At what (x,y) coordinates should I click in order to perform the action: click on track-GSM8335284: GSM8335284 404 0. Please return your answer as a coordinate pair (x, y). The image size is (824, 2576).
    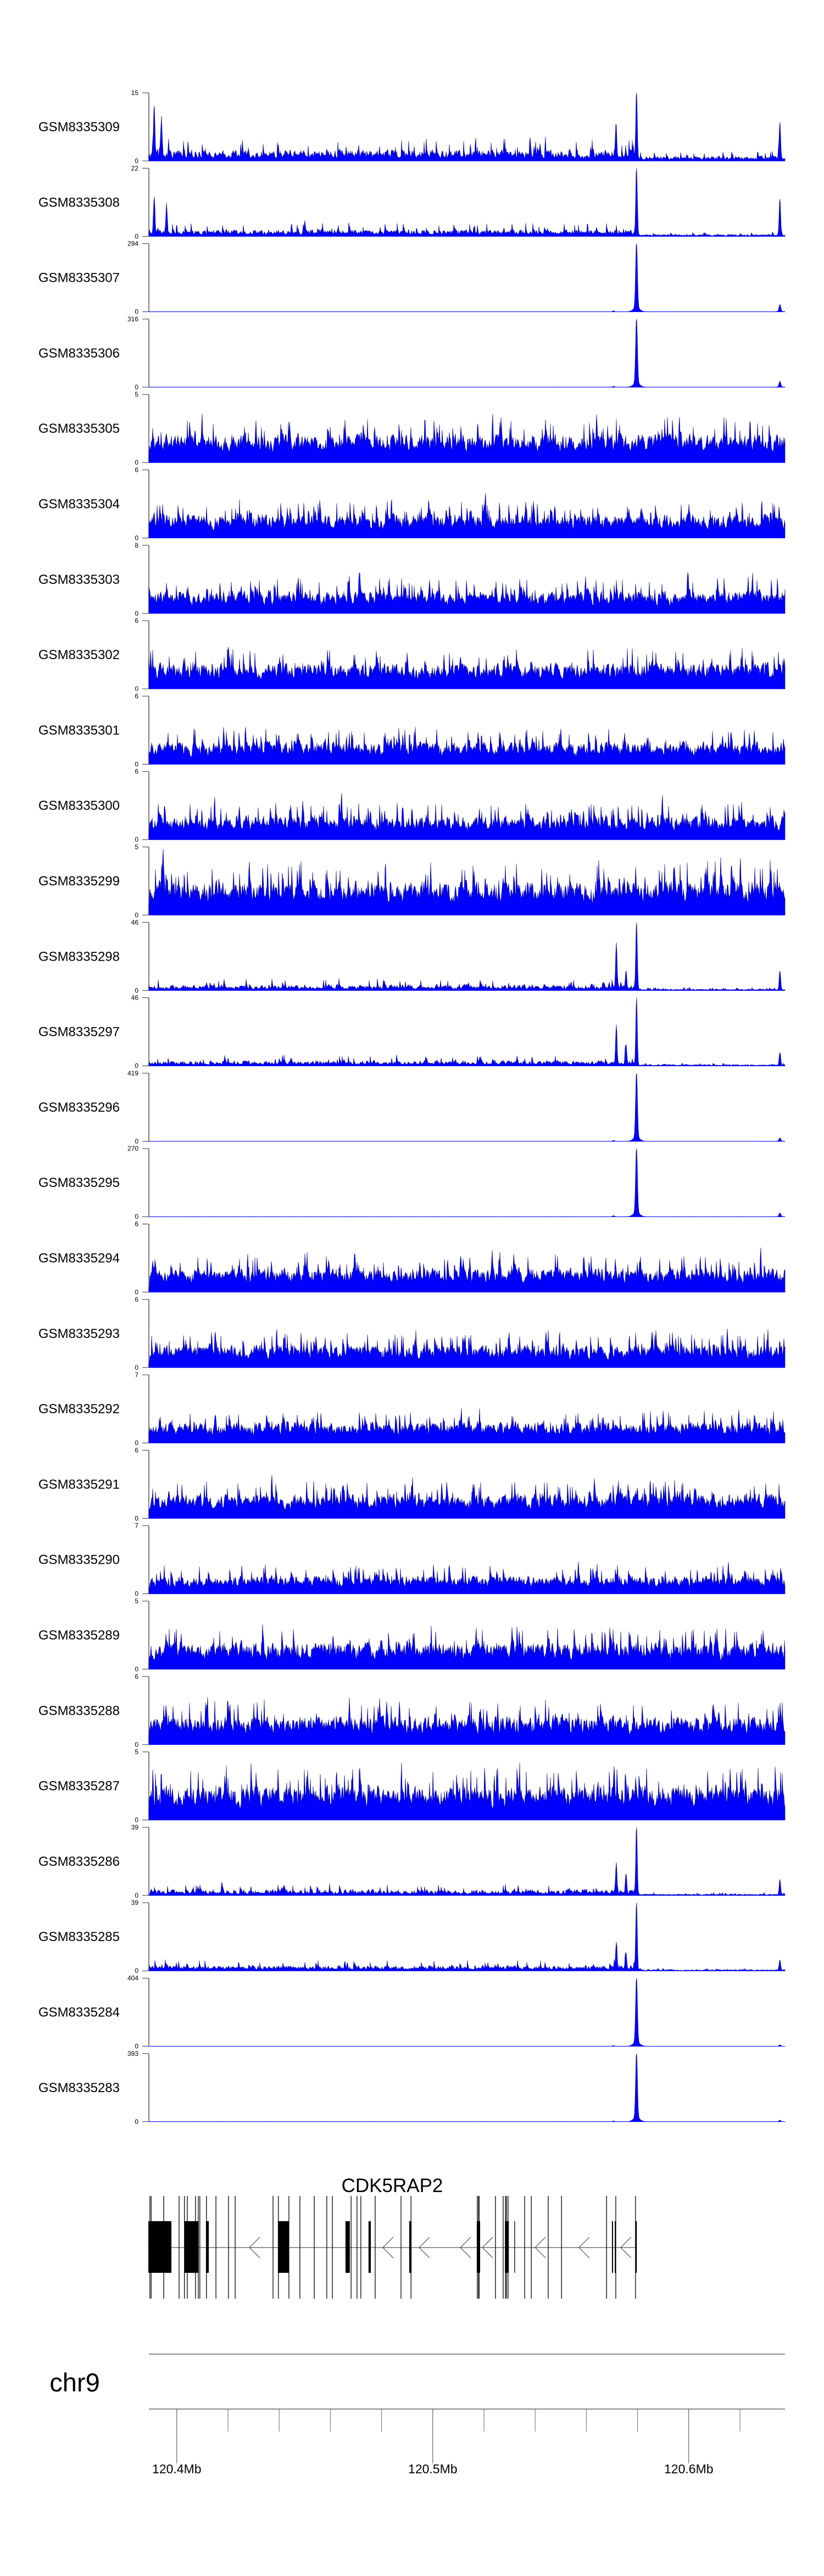
    Looking at the image, I should click on (412, 2012).